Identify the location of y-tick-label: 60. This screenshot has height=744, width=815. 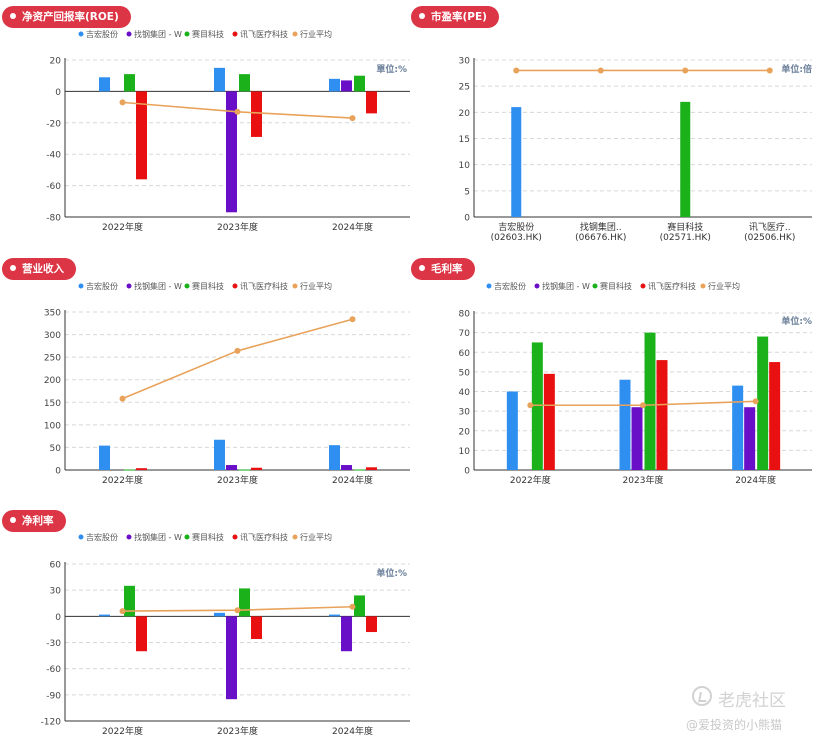
(56, 566).